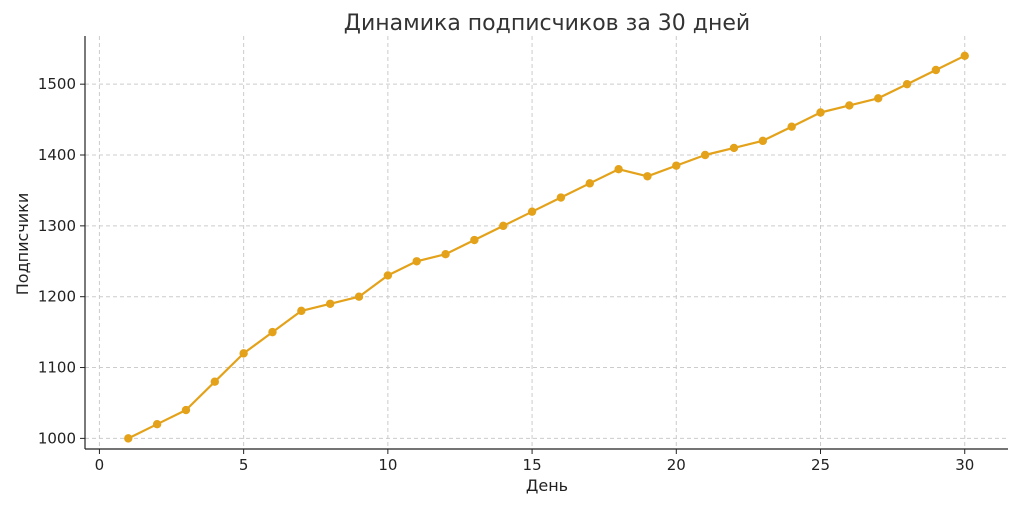  Describe the element at coordinates (547, 485) in the screenshot. I see `x-axis-label: День` at that location.